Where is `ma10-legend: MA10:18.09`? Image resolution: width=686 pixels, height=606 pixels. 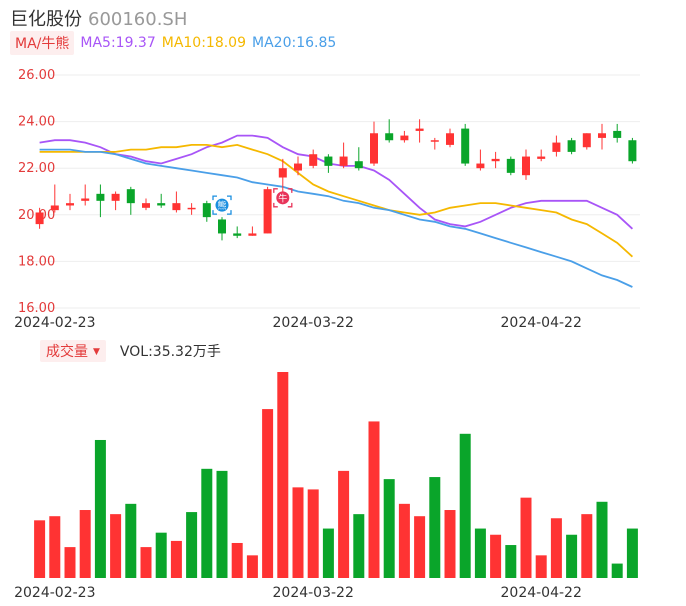 ma10-legend: MA10:18.09 is located at coordinates (204, 43).